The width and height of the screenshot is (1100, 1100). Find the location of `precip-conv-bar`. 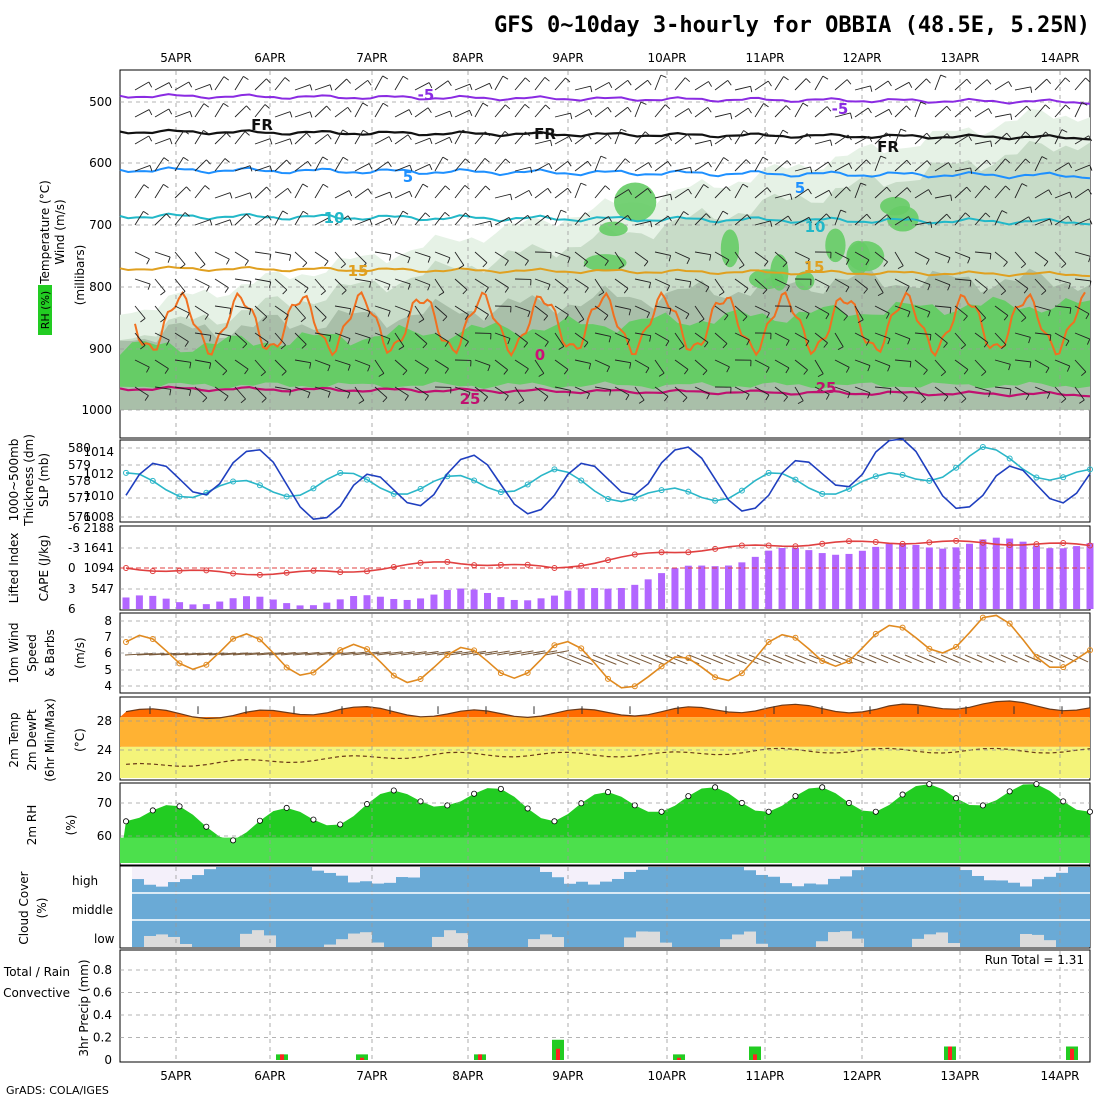

precip-conv-bar is located at coordinates (480, 1057).